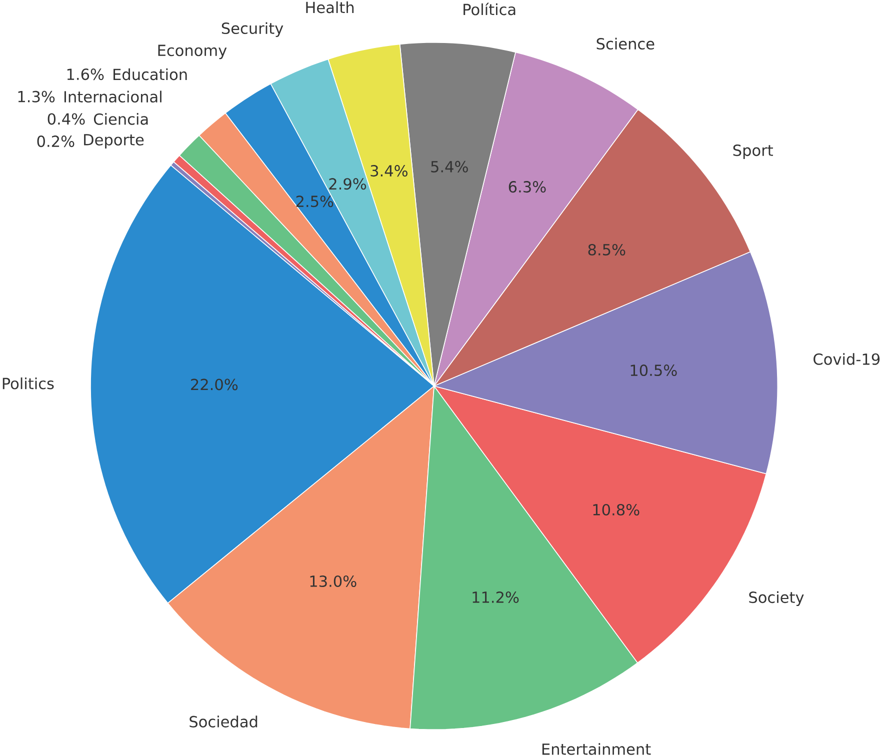 The image size is (882, 756). I want to click on slice-label: Security, so click(253, 29).